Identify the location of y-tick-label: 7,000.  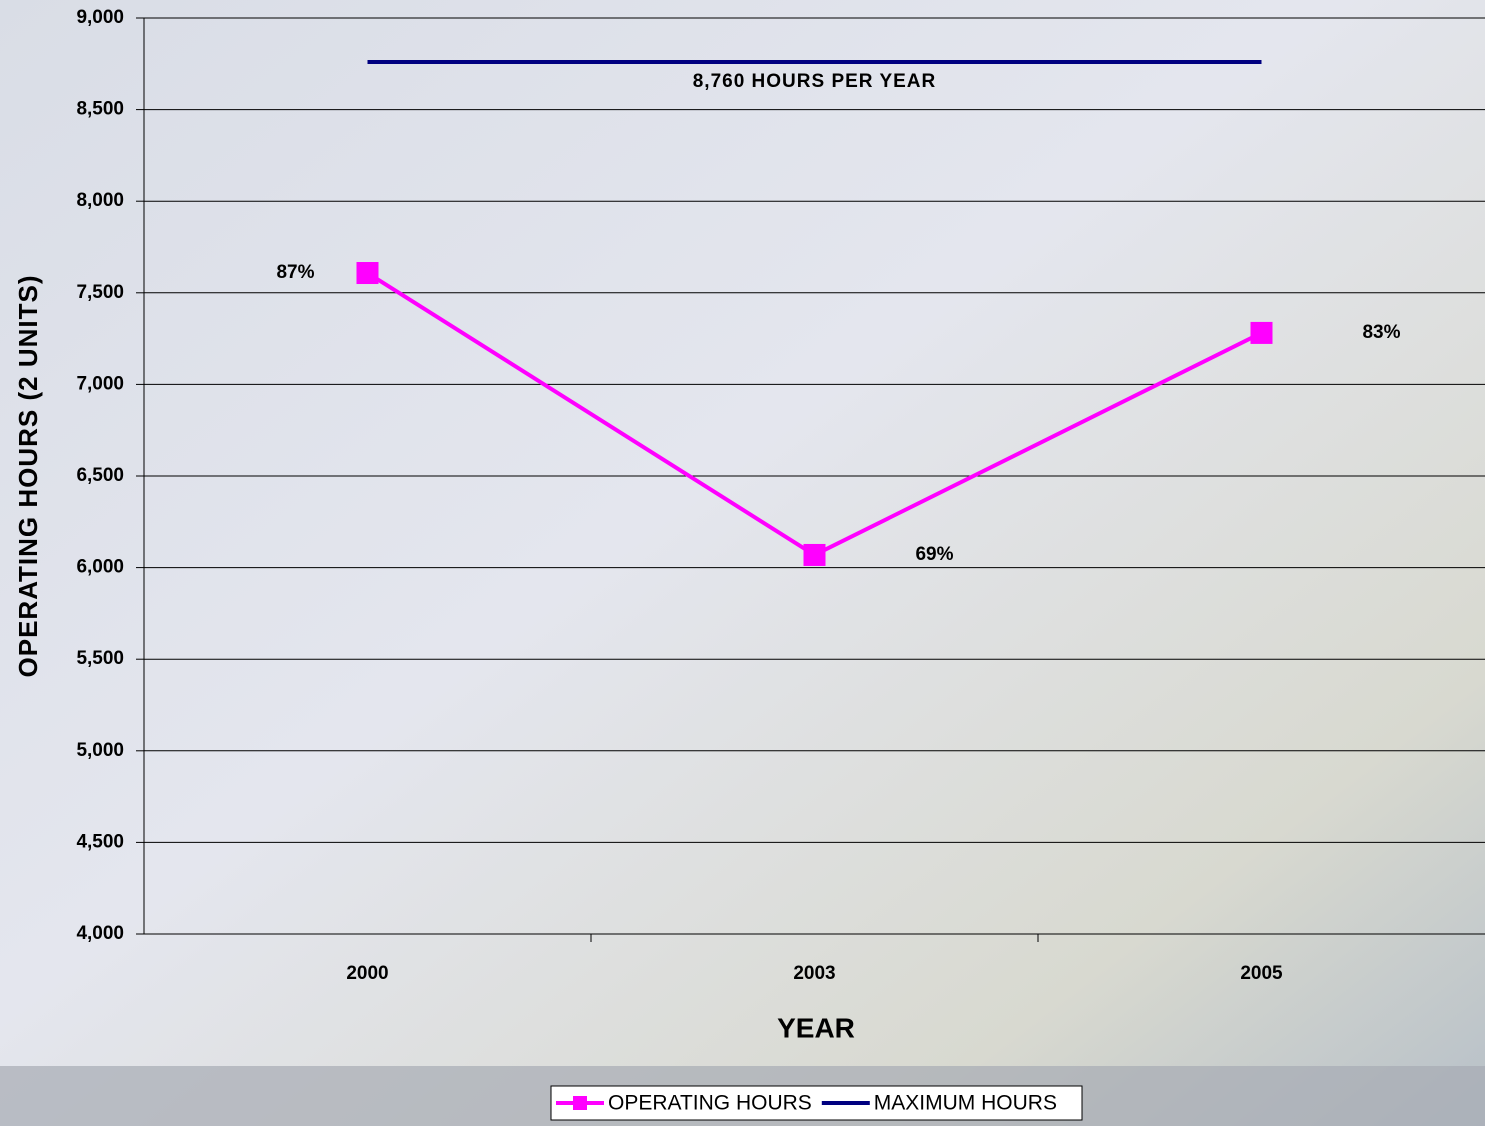
(100, 383).